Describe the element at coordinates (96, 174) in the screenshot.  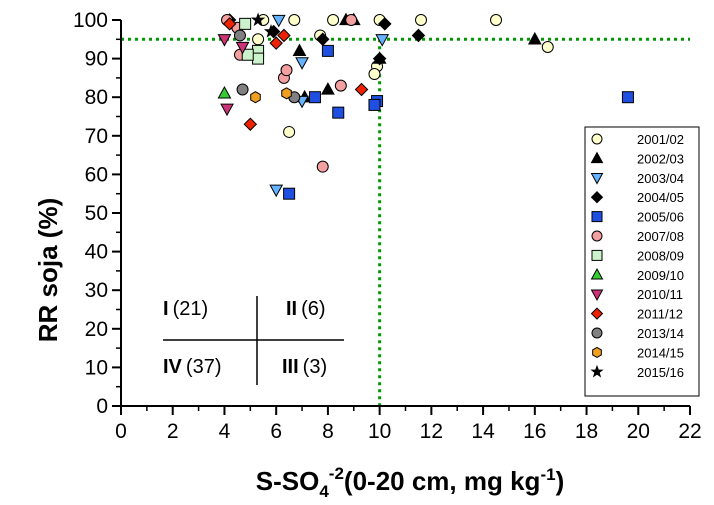
I see `y-tick-label: 60` at that location.